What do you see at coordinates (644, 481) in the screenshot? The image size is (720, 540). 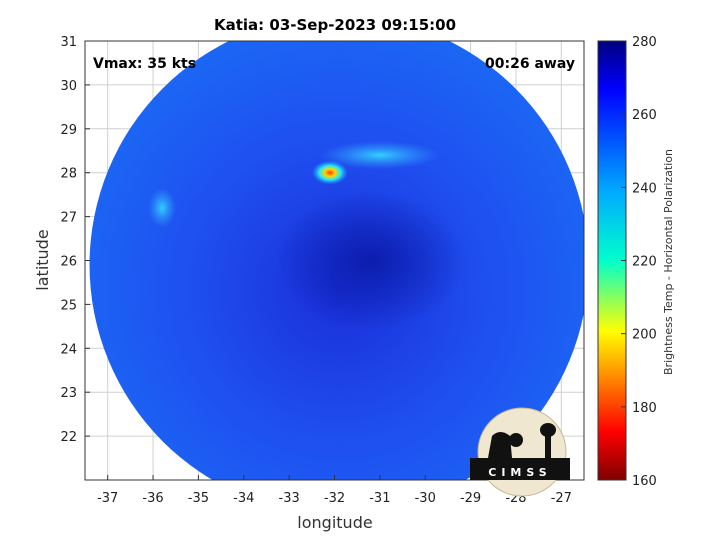 I see `colorbar-tick-label: 160` at bounding box center [644, 481].